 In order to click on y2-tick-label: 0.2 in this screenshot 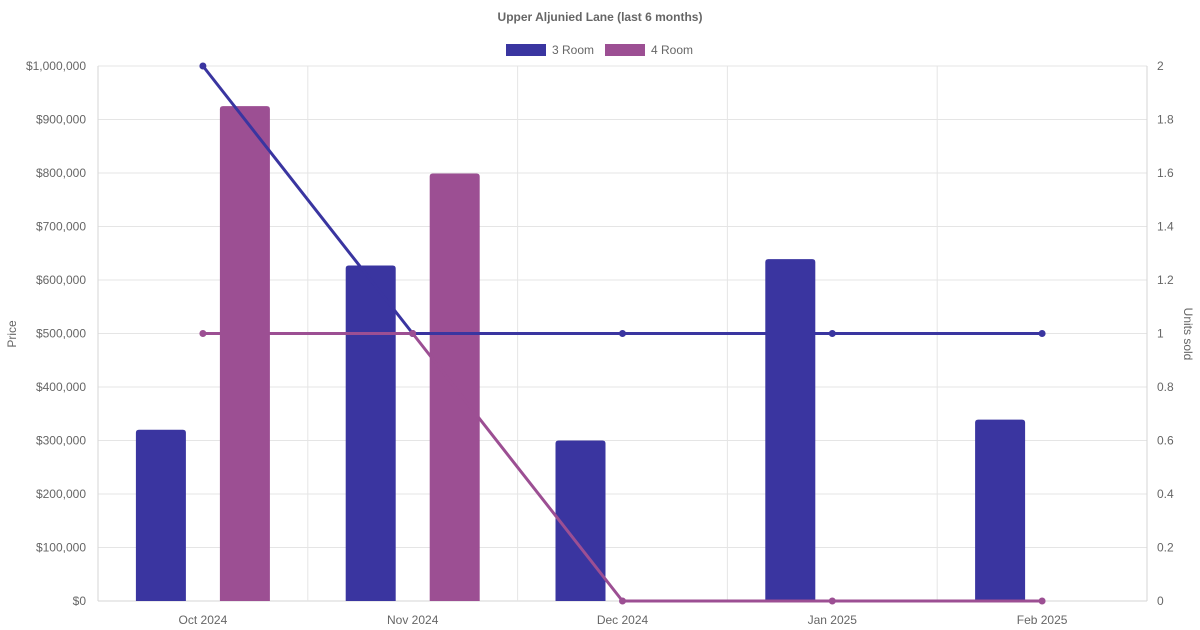, I will do `click(1165, 548)`.